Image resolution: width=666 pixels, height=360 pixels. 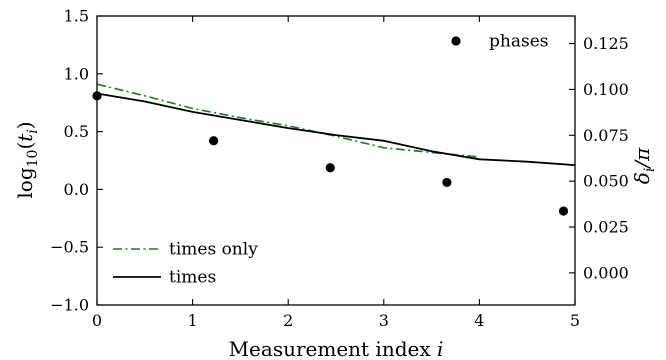 What do you see at coordinates (575, 320) in the screenshot?
I see `x-tick-label: 5` at bounding box center [575, 320].